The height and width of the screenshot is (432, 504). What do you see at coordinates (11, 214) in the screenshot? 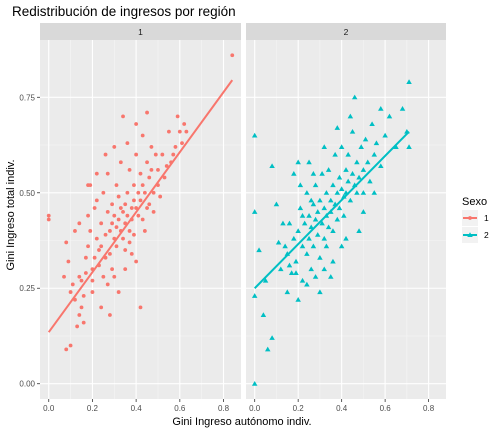
I see `y-axis-title: Gini Ingreso total indiv.` at bounding box center [11, 214].